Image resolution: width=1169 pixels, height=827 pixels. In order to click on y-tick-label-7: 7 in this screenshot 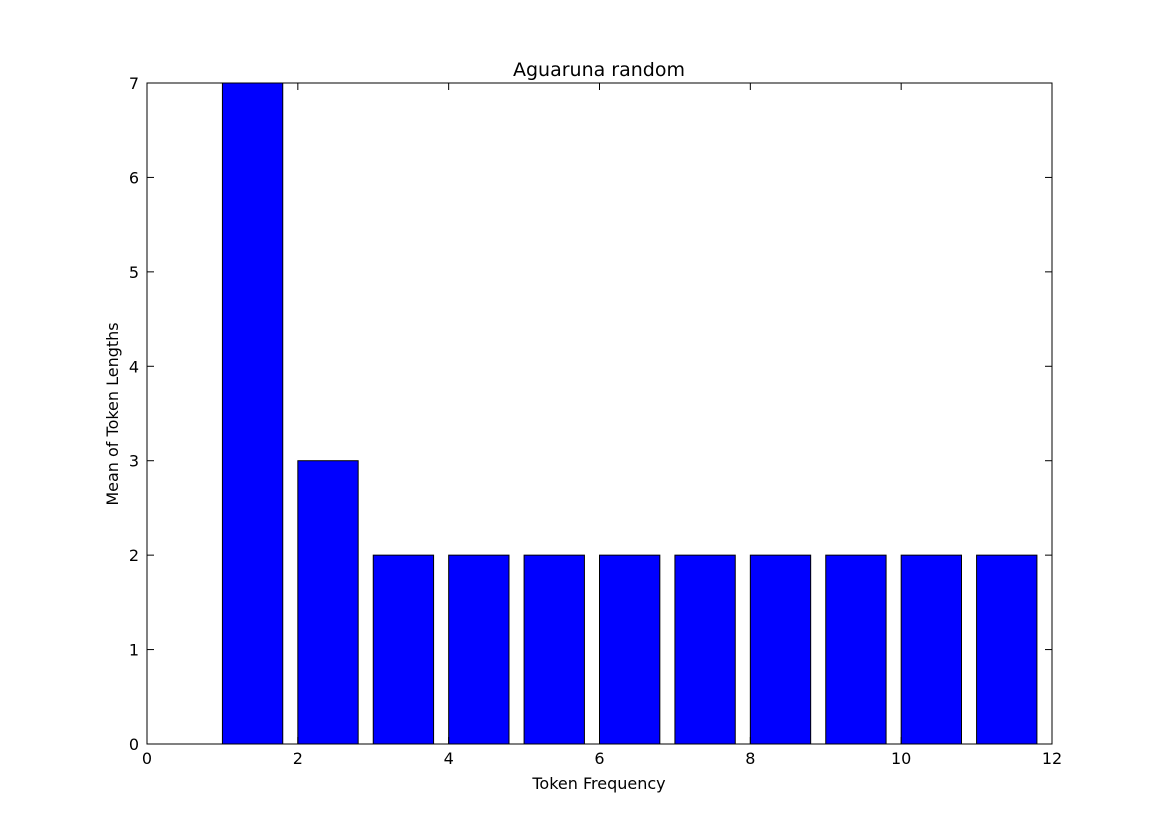, I will do `click(134, 83)`.